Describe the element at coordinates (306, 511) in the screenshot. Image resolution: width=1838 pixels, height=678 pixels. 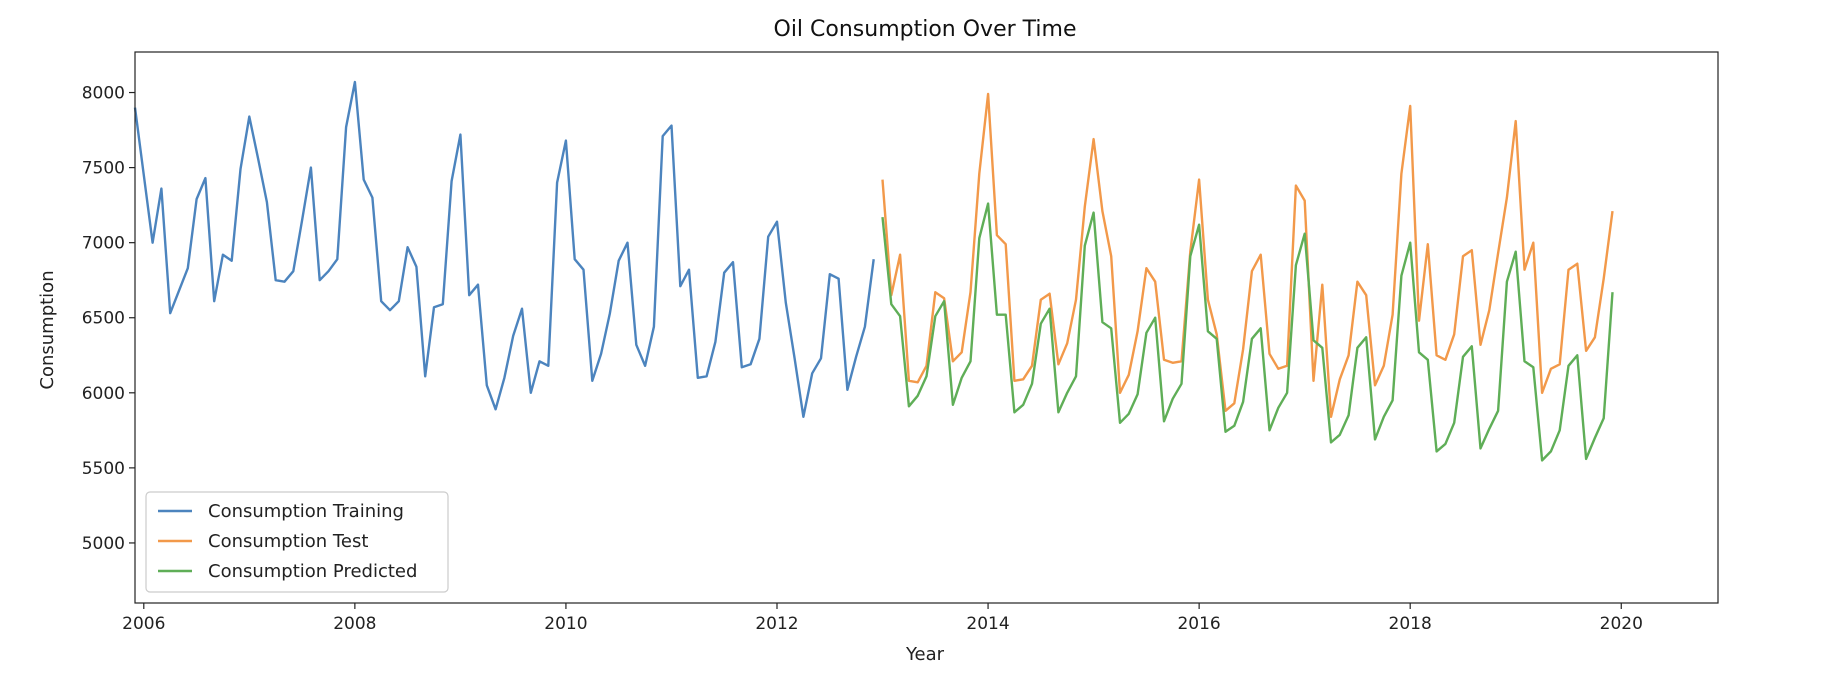
I see `legend-label-consumption-training: Consumption Training` at that location.